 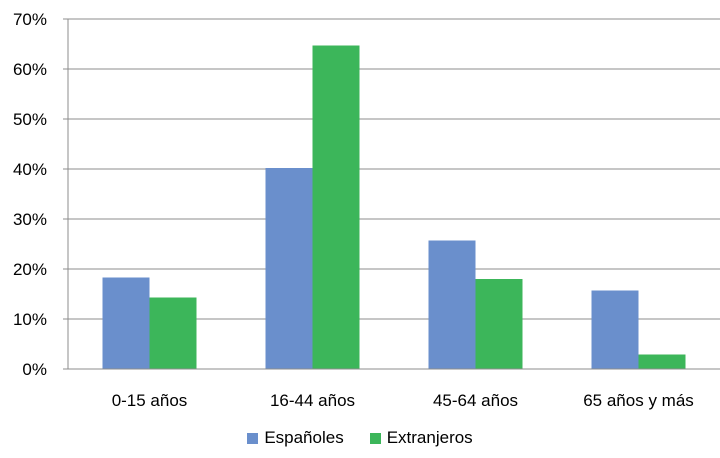 What do you see at coordinates (30, 219) in the screenshot?
I see `y-tick-label: 30%` at bounding box center [30, 219].